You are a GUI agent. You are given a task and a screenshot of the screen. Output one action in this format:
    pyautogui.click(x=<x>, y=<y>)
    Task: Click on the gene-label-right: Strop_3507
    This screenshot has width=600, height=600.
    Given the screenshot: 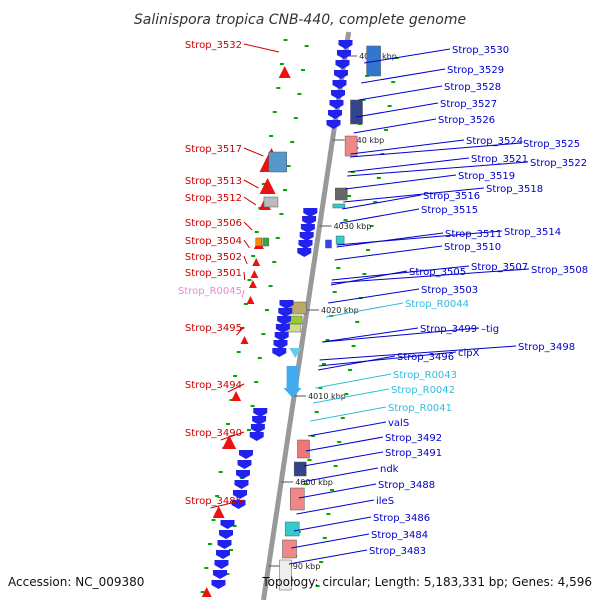 What is the action you would take?
    pyautogui.click(x=499, y=267)
    